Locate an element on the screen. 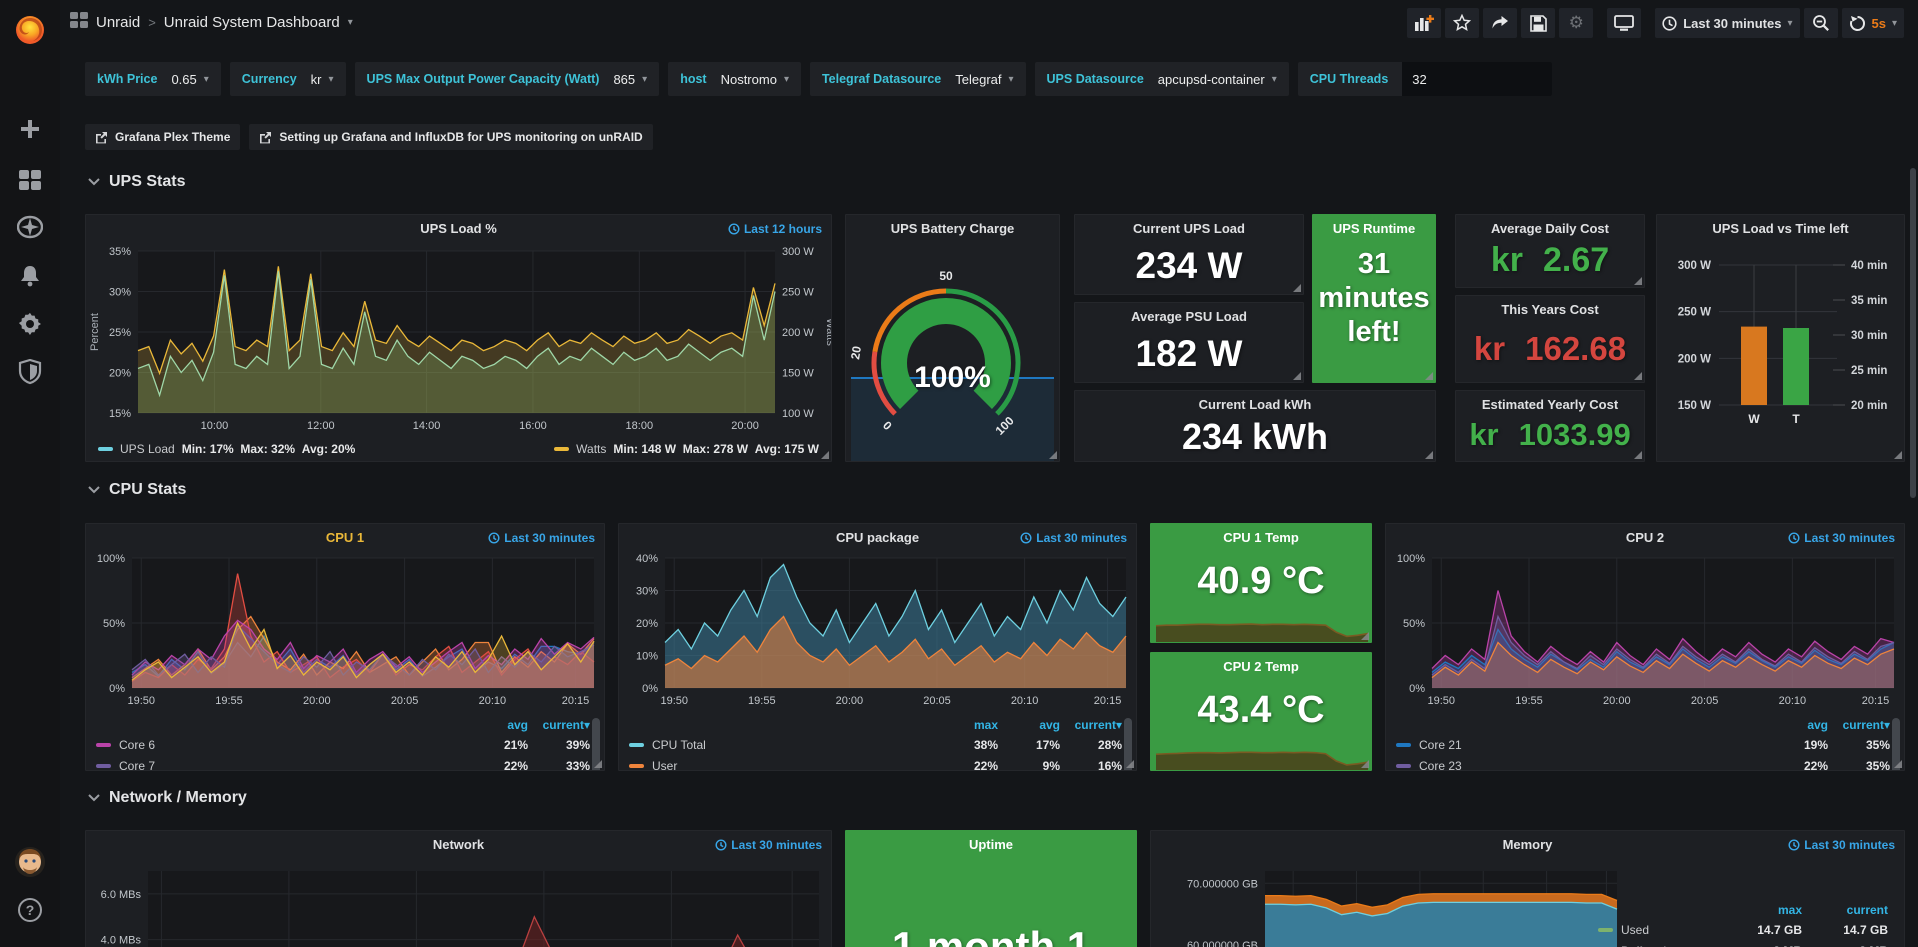  variable-telegraf-datasource: Telegraf Datasource Telegraf ▾ is located at coordinates (917, 79).